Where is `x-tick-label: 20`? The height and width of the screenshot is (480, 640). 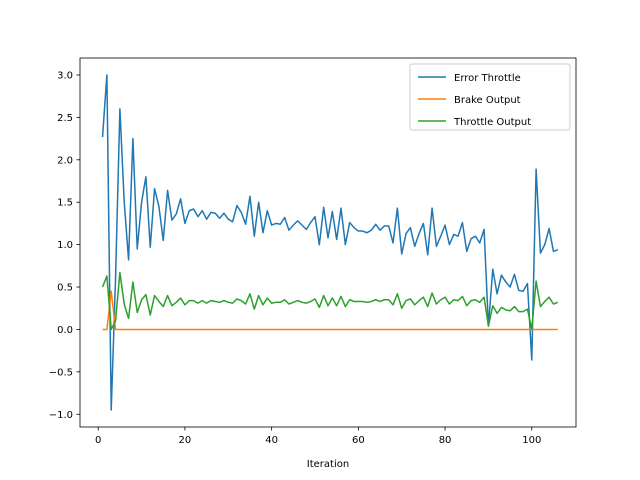 x-tick-label: 20 is located at coordinates (185, 440).